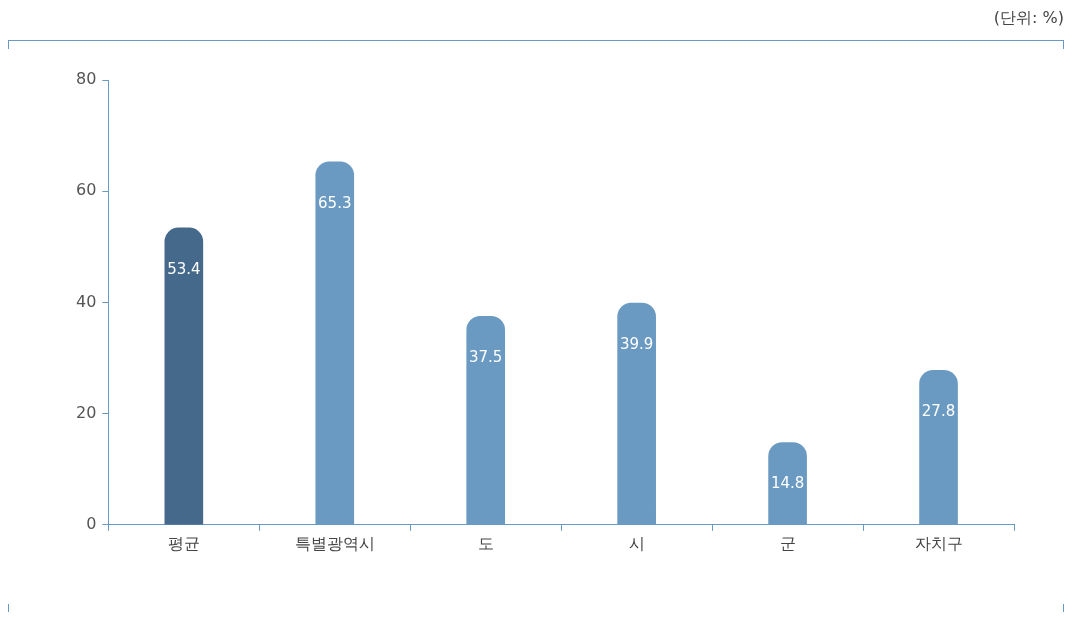 The image size is (1072, 618). I want to click on y-tick-label: 80, so click(86, 79).